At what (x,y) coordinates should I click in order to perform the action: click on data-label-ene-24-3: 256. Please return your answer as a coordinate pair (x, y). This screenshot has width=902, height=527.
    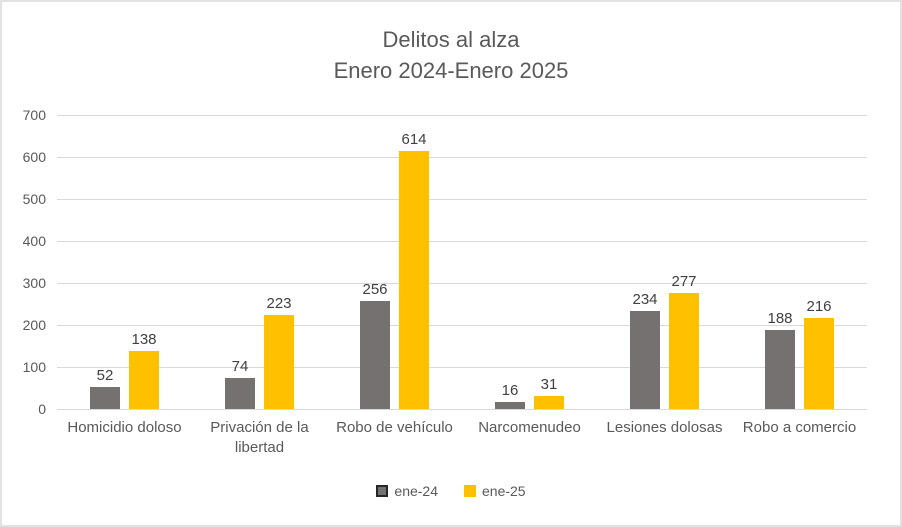
    Looking at the image, I should click on (375, 290).